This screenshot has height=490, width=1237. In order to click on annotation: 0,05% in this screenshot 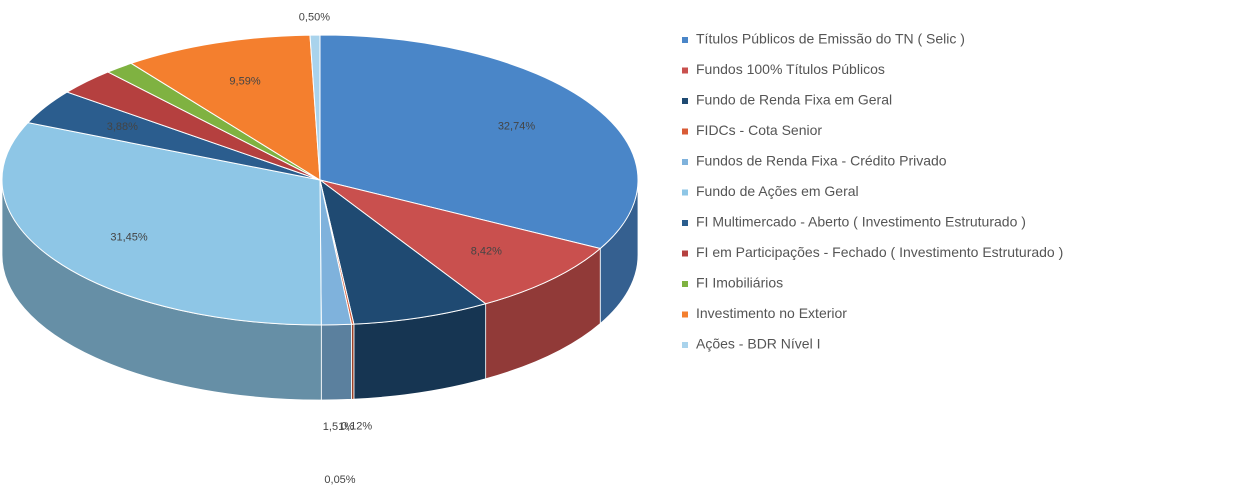, I will do `click(339, 480)`.